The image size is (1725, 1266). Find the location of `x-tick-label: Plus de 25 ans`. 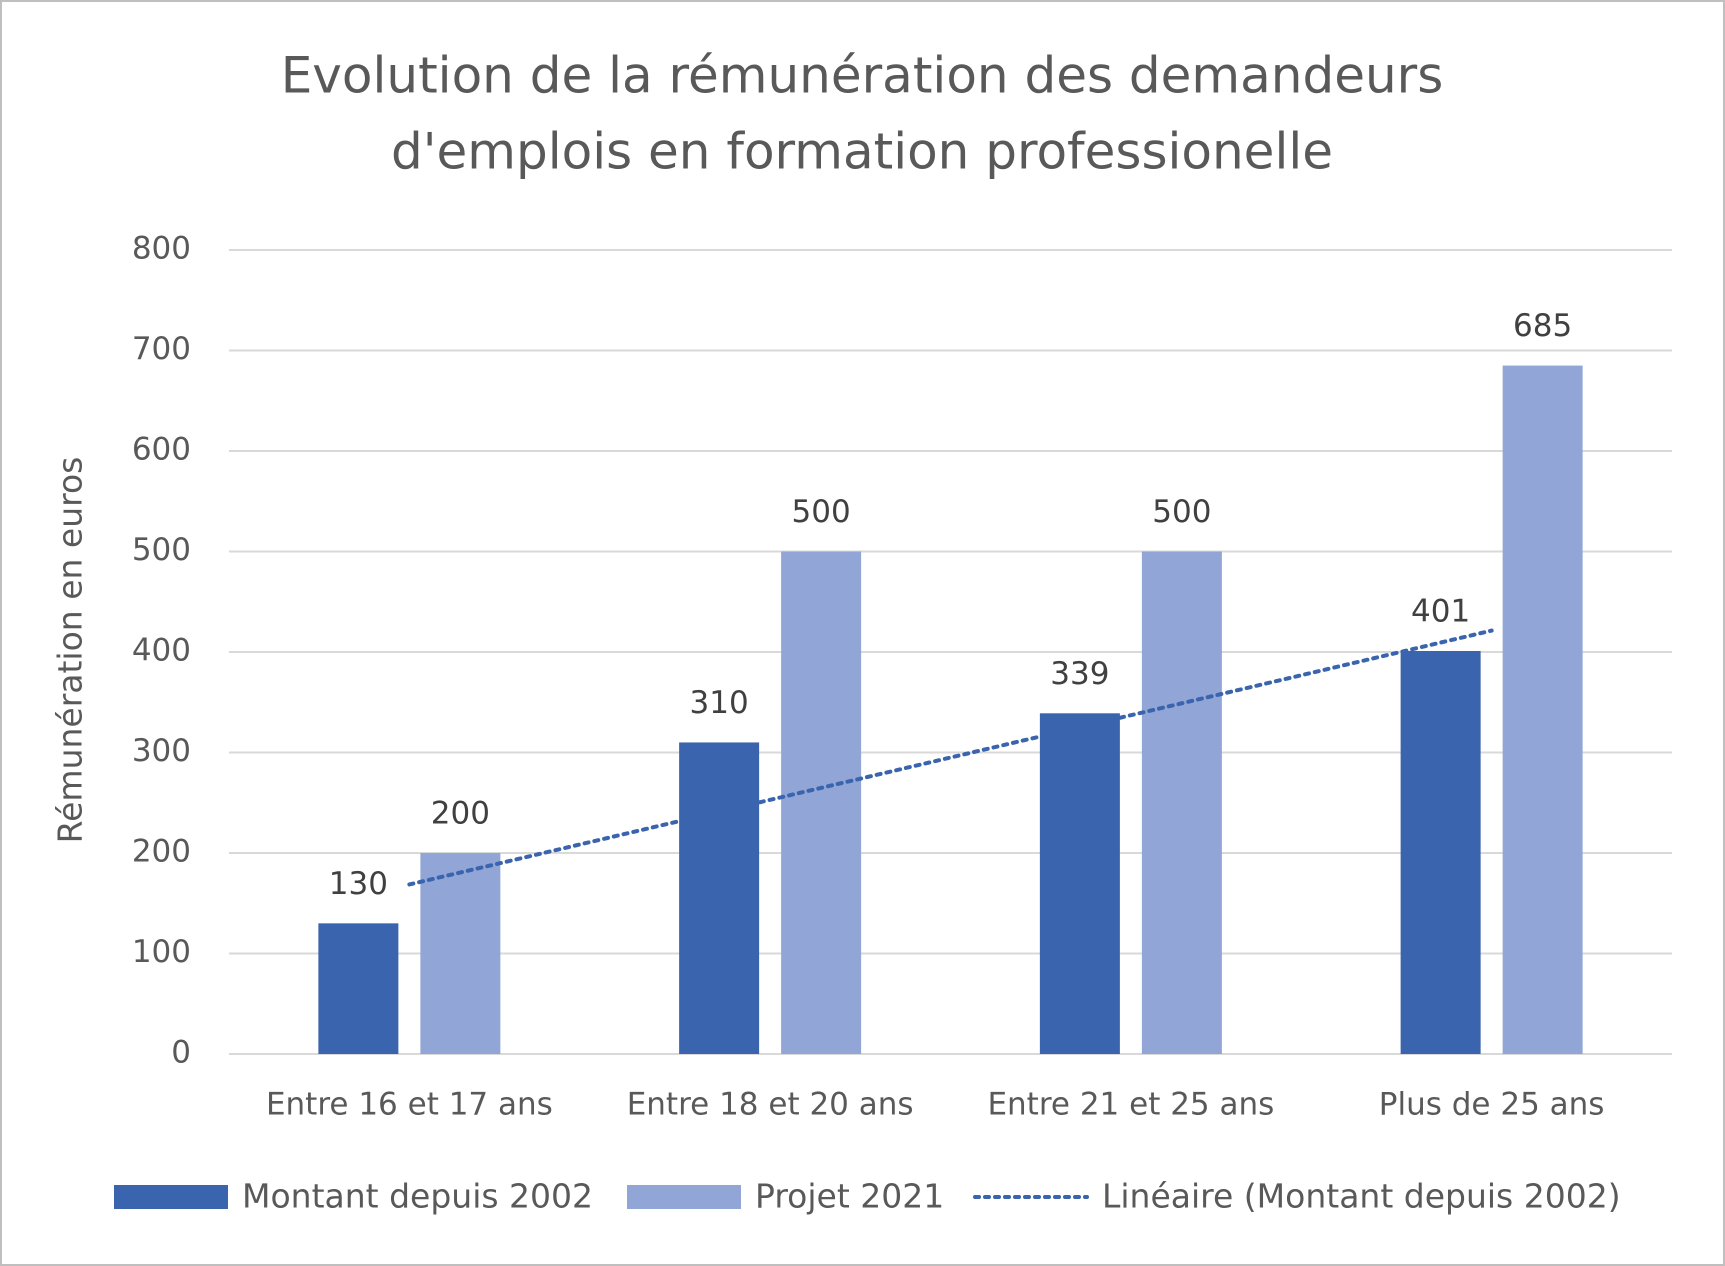

x-tick-label: Plus de 25 ans is located at coordinates (1492, 1105).